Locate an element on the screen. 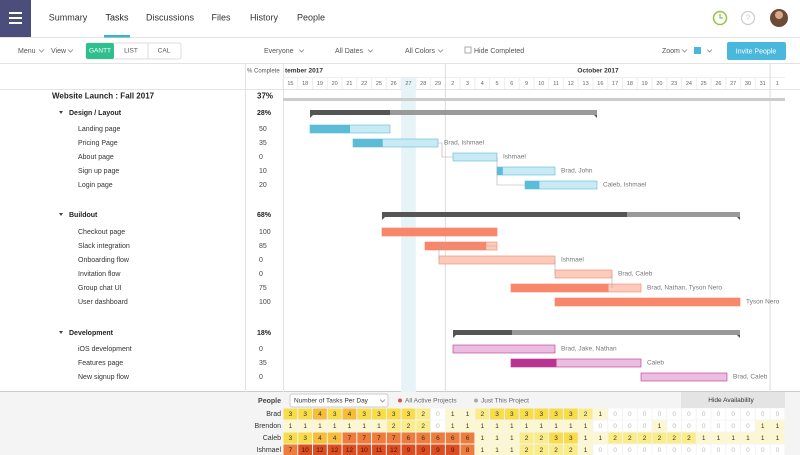  metric-dropdown-label: Number of Tasks Per Day is located at coordinates (331, 401).